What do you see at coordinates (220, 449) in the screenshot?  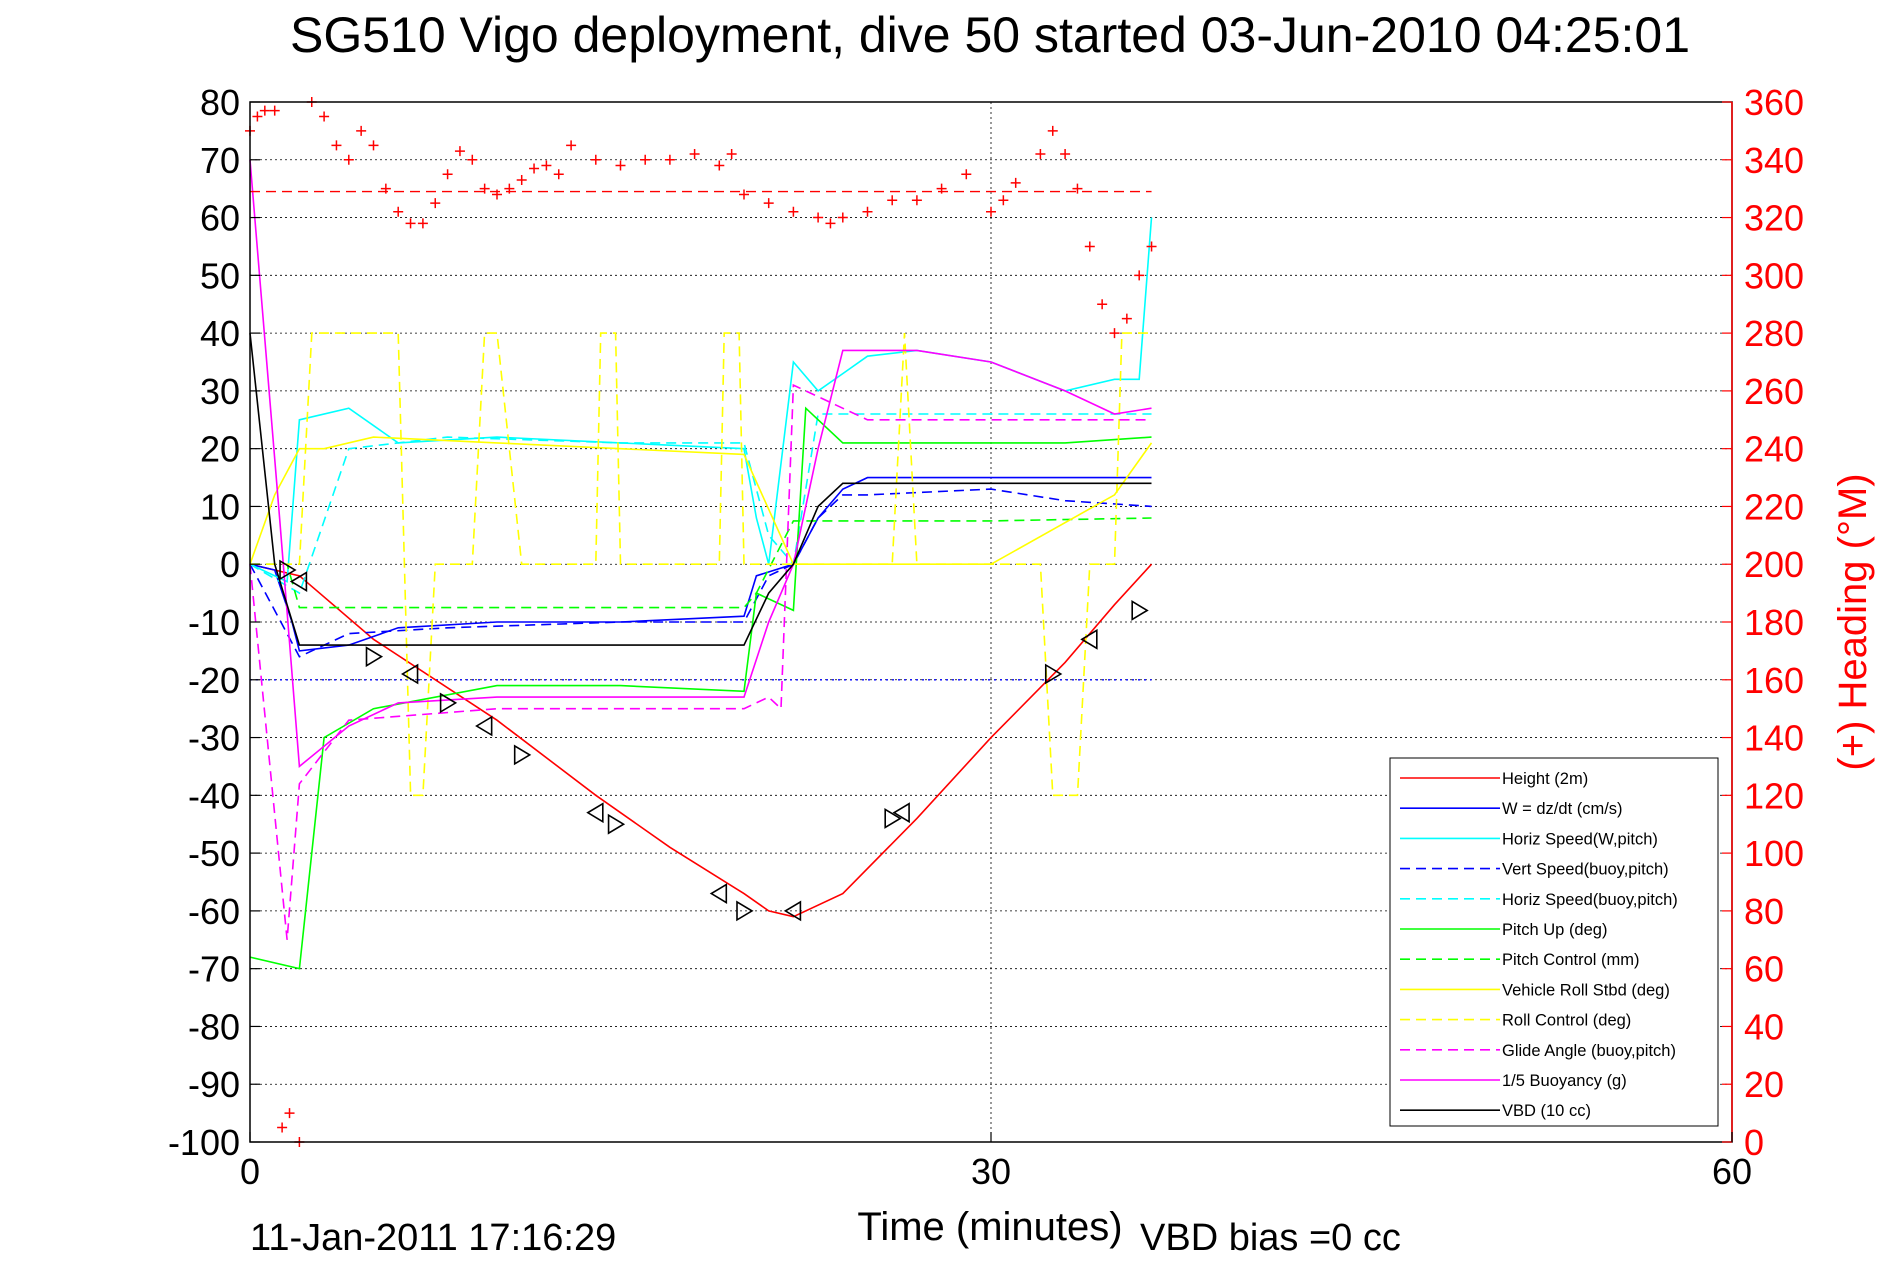 I see `y-tick-label: 20` at bounding box center [220, 449].